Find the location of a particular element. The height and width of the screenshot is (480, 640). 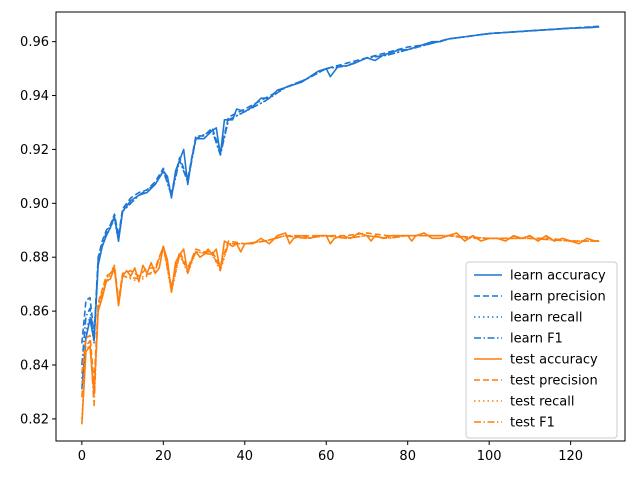

y-tick-label: 0.92 is located at coordinates (34, 150).